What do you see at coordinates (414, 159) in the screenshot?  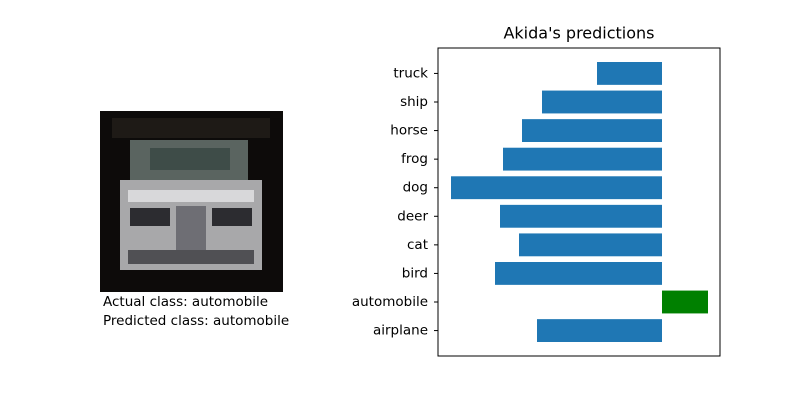 I see `y-tick-label: frog` at bounding box center [414, 159].